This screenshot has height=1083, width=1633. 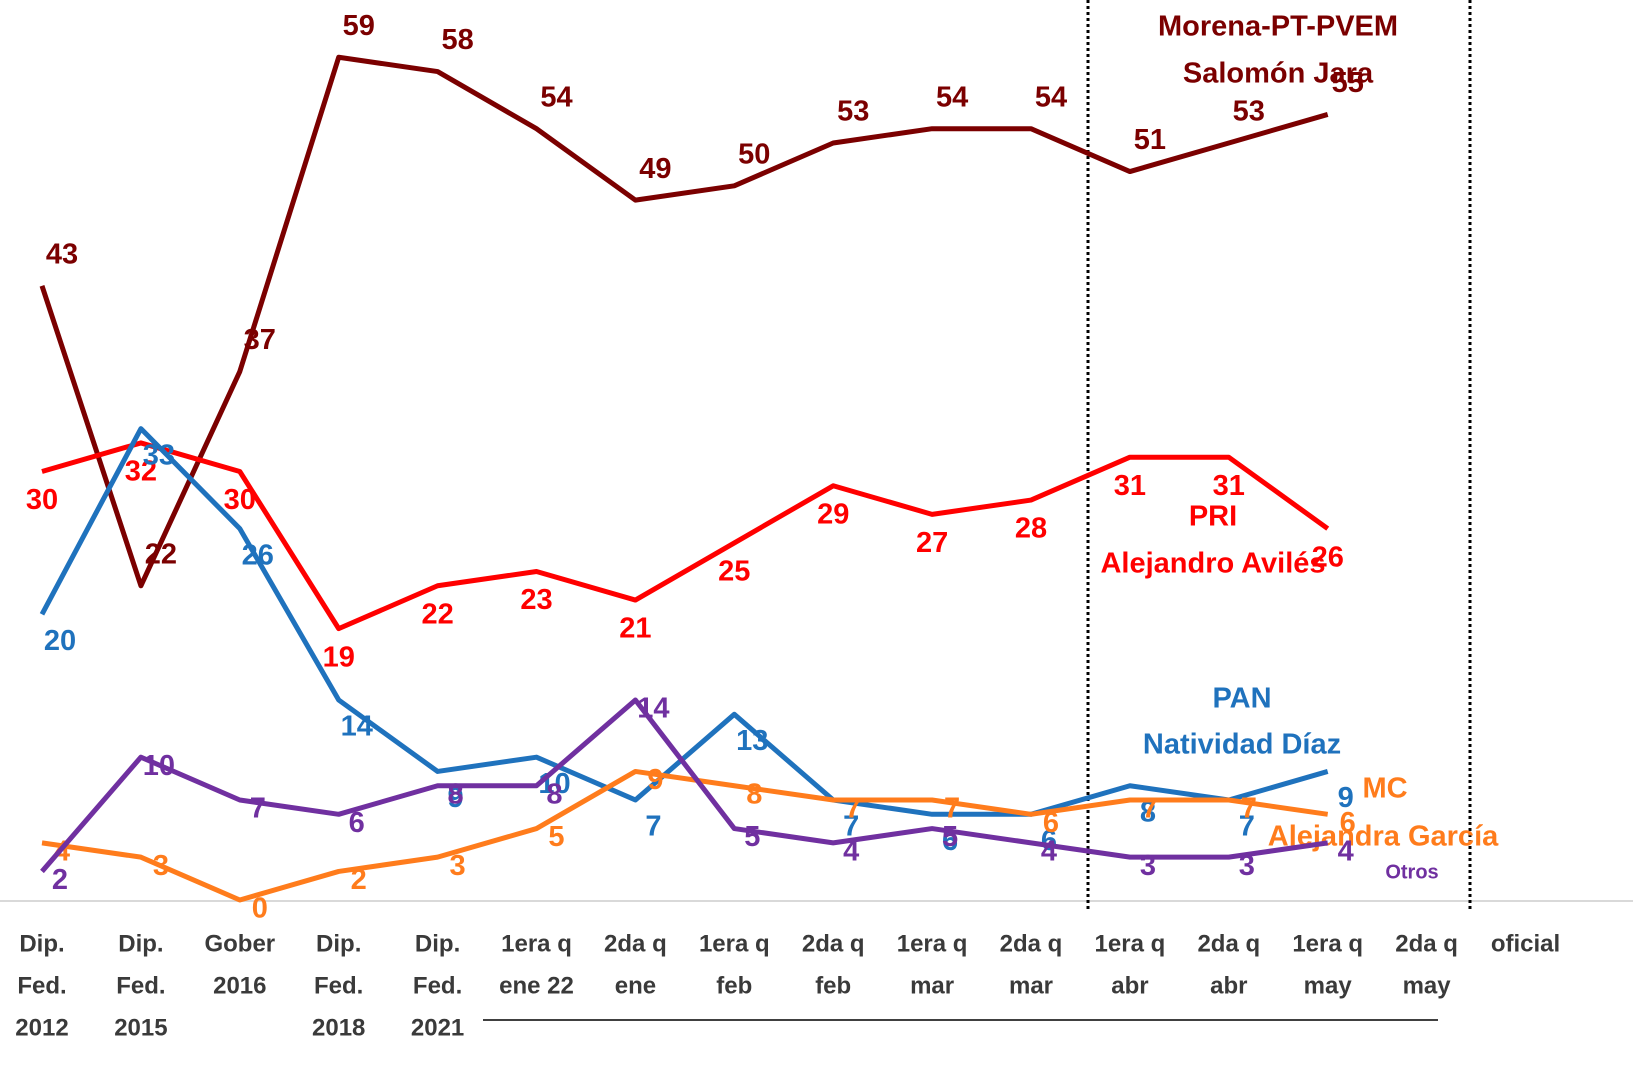 I want to click on legend-label: PRI, so click(x=1213, y=517).